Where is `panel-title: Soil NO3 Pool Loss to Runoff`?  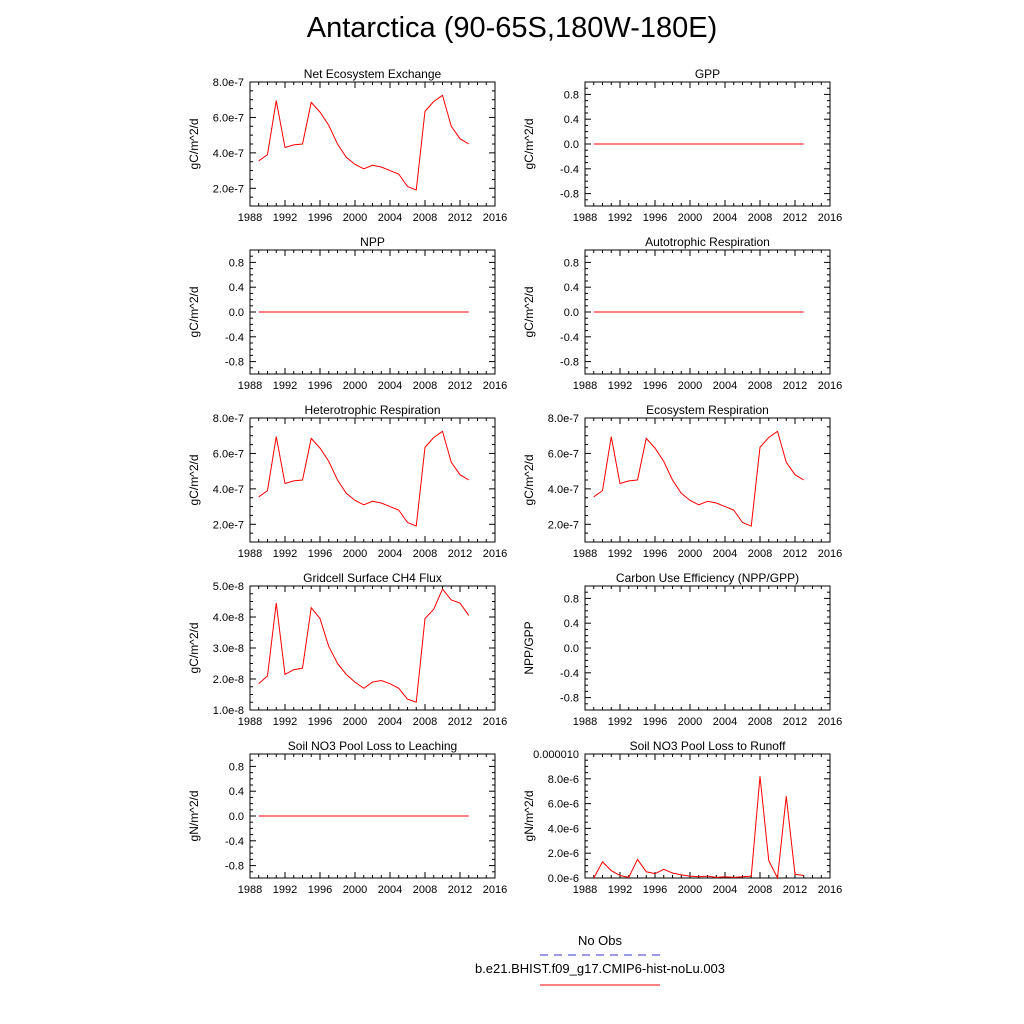 panel-title: Soil NO3 Pool Loss to Runoff is located at coordinates (708, 746).